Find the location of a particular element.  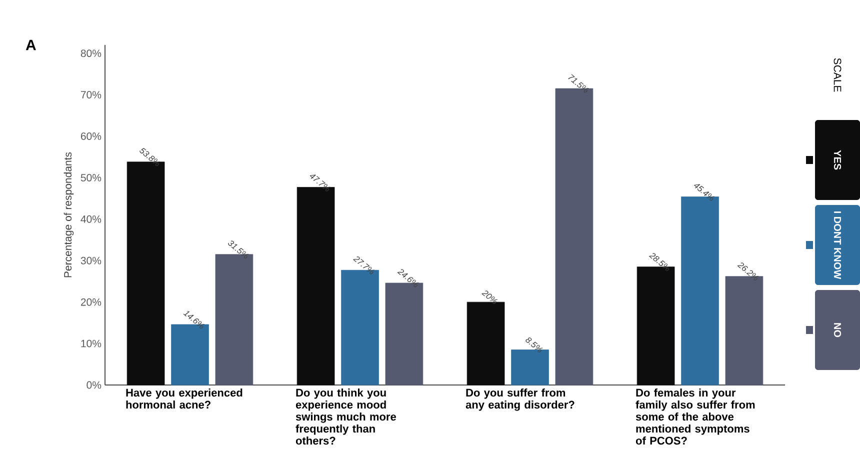

y-axis-title: Percentage of respondants is located at coordinates (69, 215).